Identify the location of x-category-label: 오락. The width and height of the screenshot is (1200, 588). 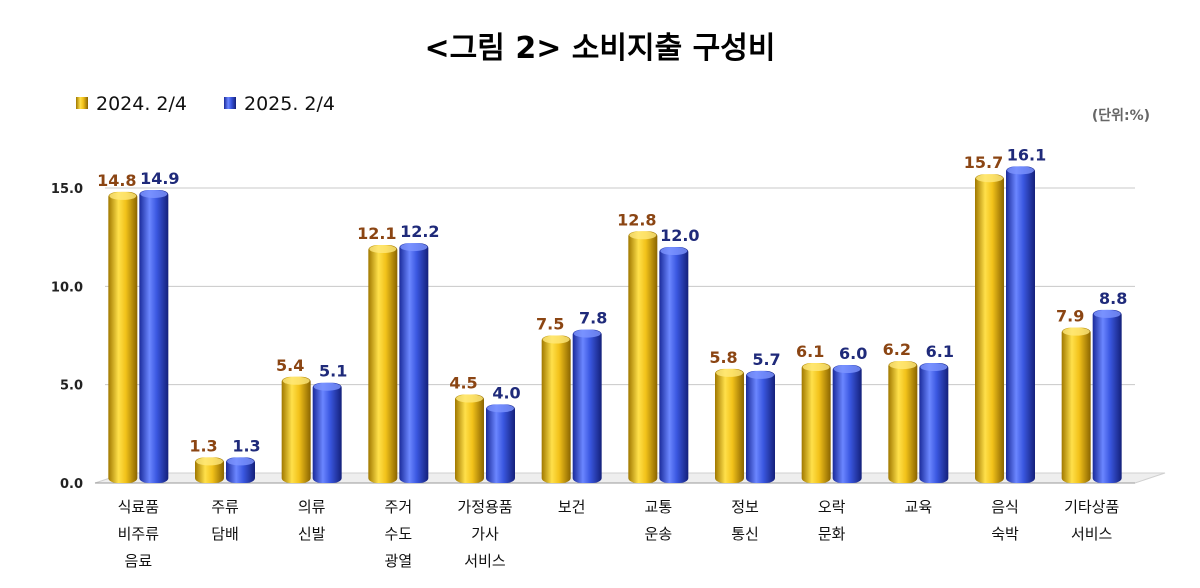
(832, 507).